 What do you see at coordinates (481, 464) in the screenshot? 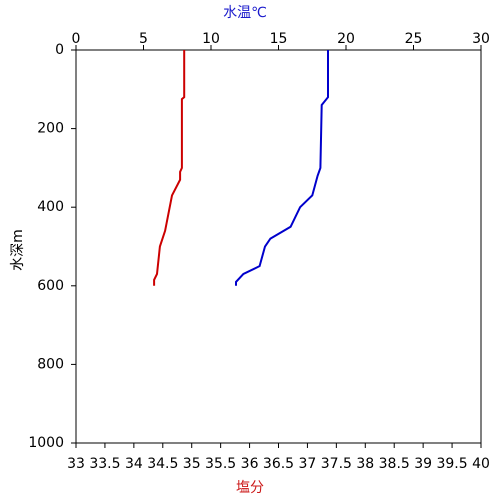
I see `x-tick-label: 40` at bounding box center [481, 464].